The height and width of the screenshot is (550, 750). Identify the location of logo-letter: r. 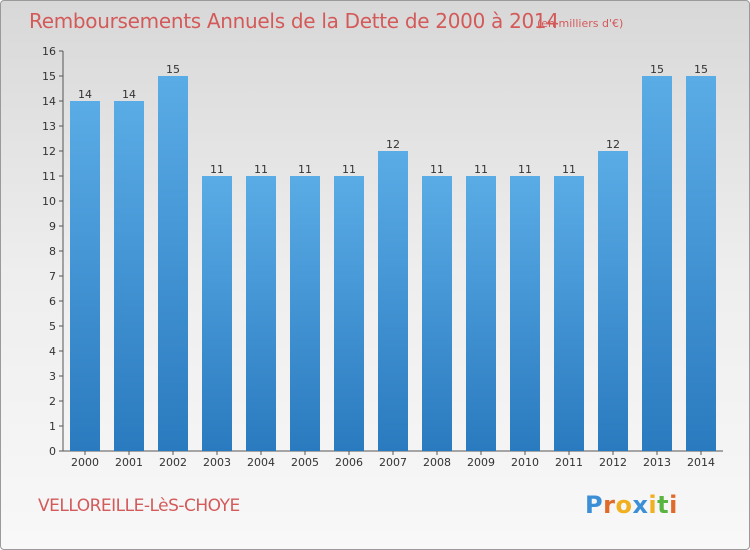
(609, 505).